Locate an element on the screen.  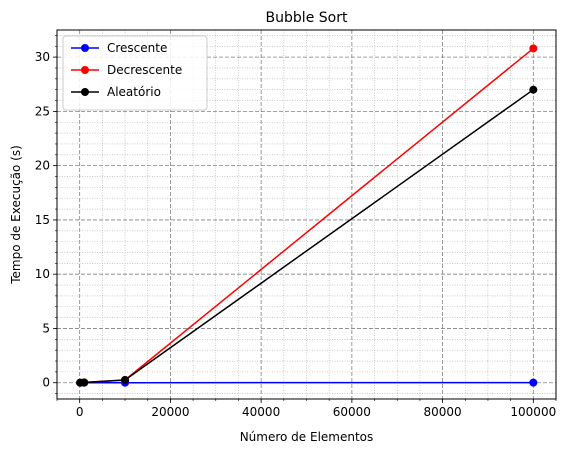
y-tick-label: 10 is located at coordinates (42, 274).